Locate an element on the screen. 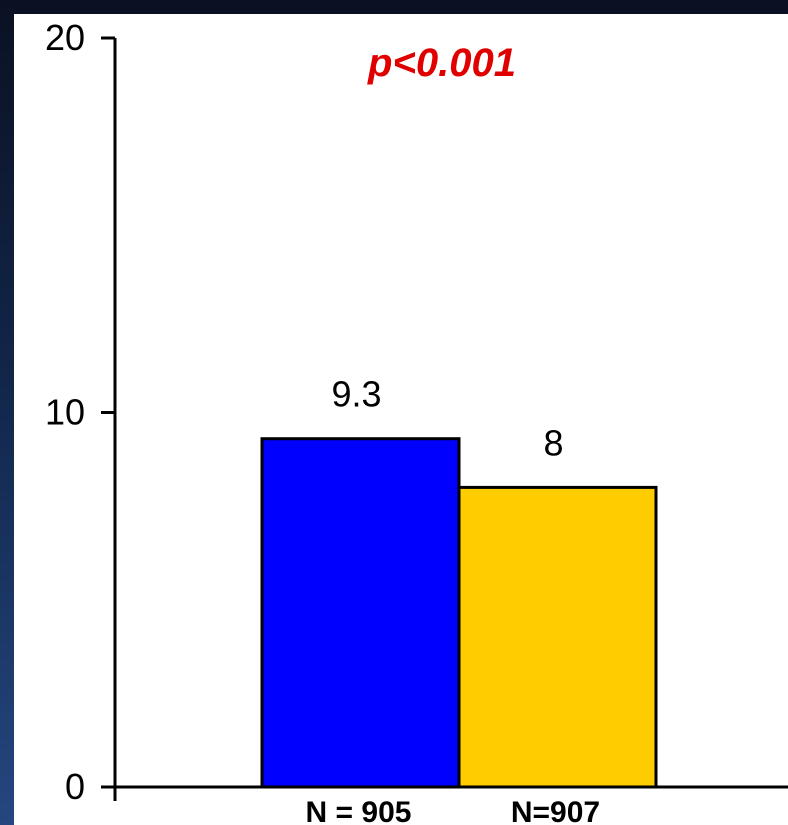 The image size is (788, 825). top-frame-border is located at coordinates (394, 7).